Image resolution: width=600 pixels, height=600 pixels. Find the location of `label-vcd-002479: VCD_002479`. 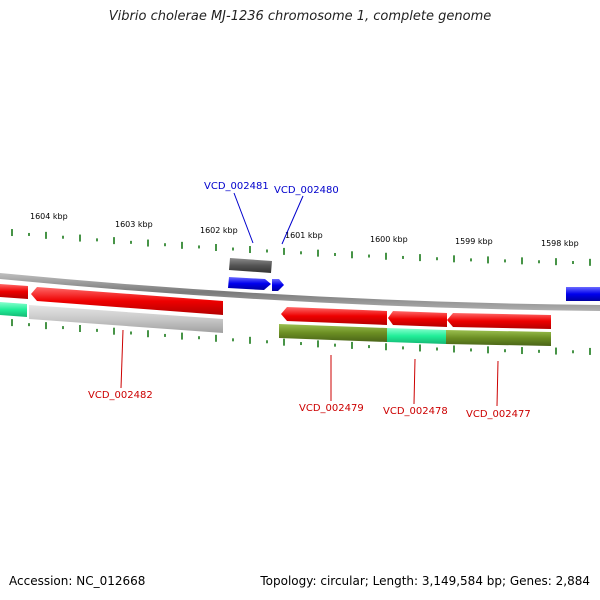

label-vcd-002479: VCD_002479 is located at coordinates (331, 408).